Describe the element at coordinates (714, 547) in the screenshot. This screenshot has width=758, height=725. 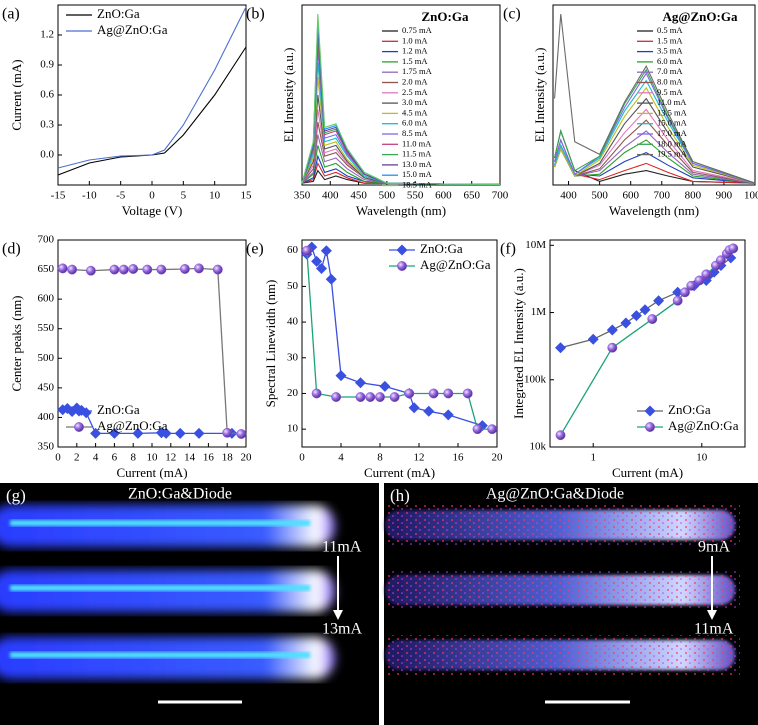
I see `current-start: 9mA` at that location.